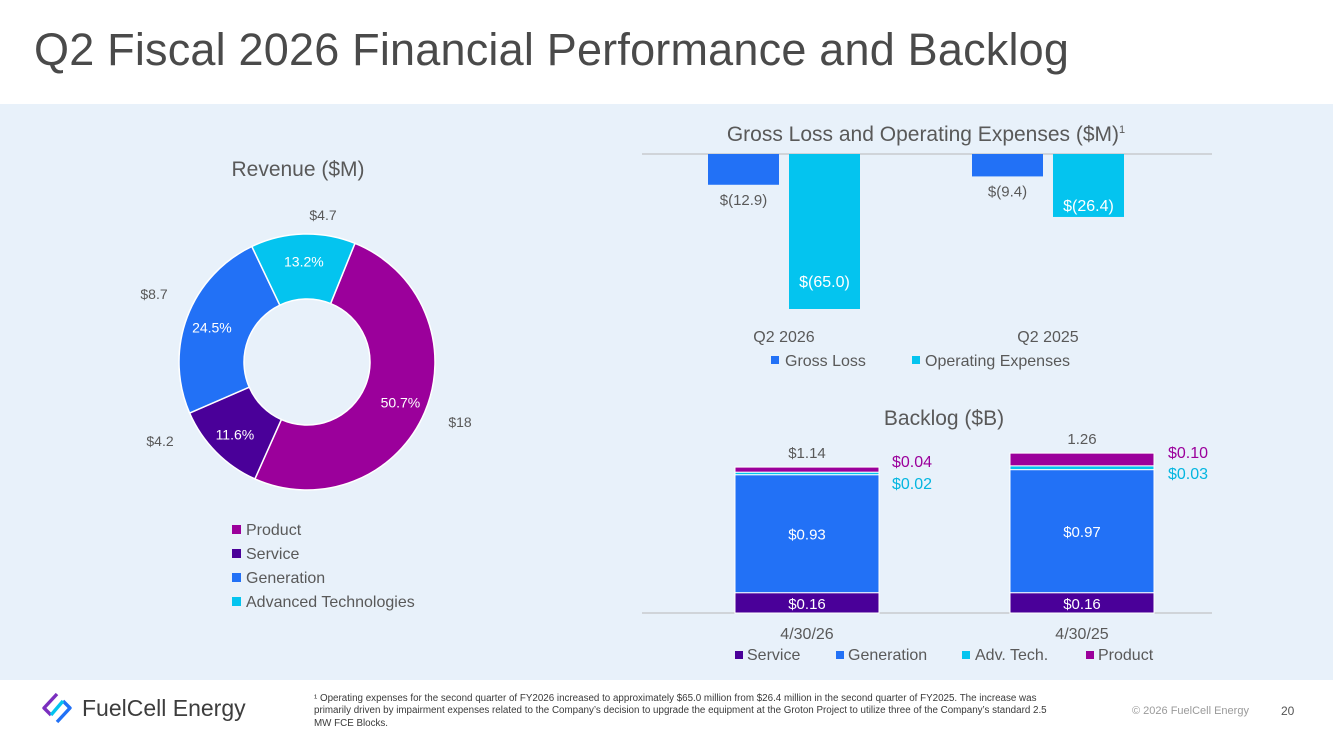 This screenshot has height=749, width=1333. Describe the element at coordinates (926, 134) in the screenshot. I see `gross-loss-chart-title: Gross Loss and Operating Expenses ($M)1` at that location.